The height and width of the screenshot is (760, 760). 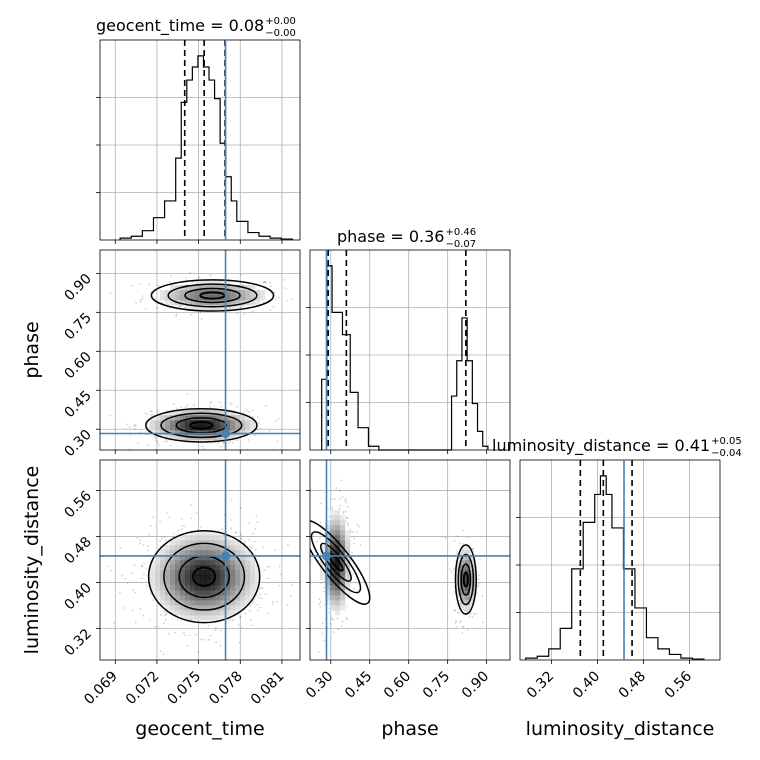 I want to click on title-lower-error: −0.07, so click(x=460, y=244).